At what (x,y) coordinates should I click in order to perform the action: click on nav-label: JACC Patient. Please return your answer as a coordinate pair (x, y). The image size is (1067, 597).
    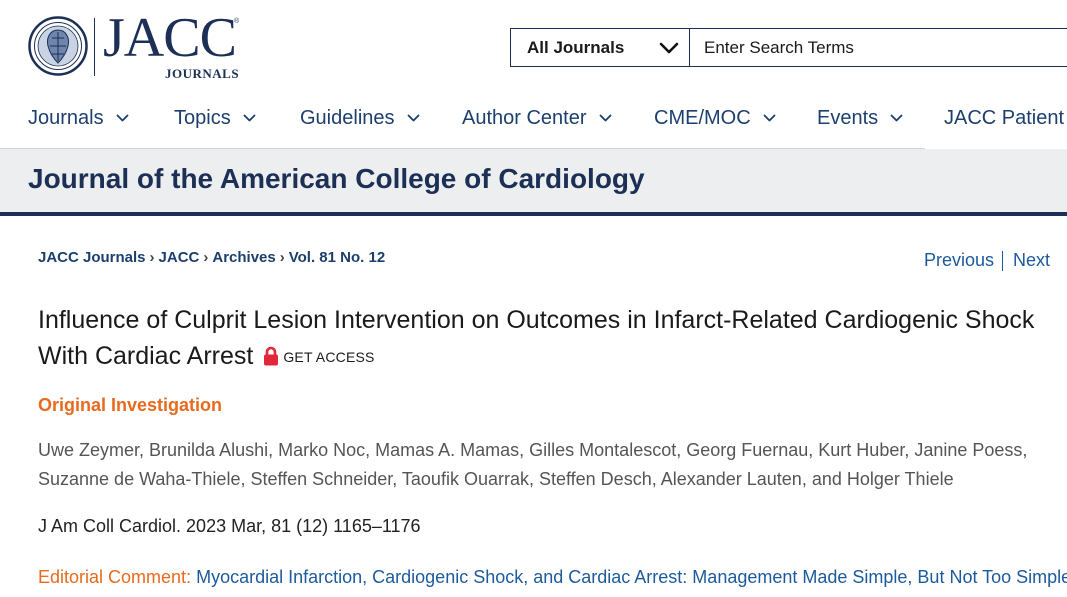
    Looking at the image, I should click on (1004, 117).